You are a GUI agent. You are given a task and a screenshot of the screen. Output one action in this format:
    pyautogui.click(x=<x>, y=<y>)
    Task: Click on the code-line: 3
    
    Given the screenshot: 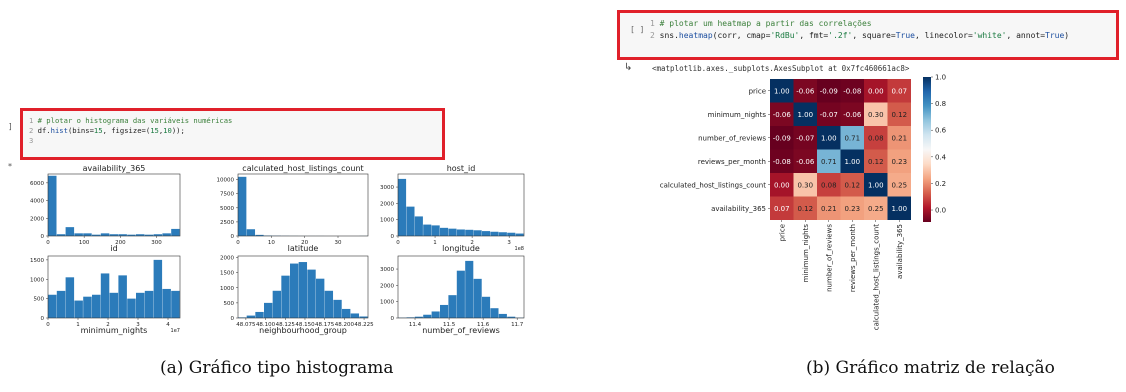 What is the action you would take?
    pyautogui.click(x=33, y=140)
    